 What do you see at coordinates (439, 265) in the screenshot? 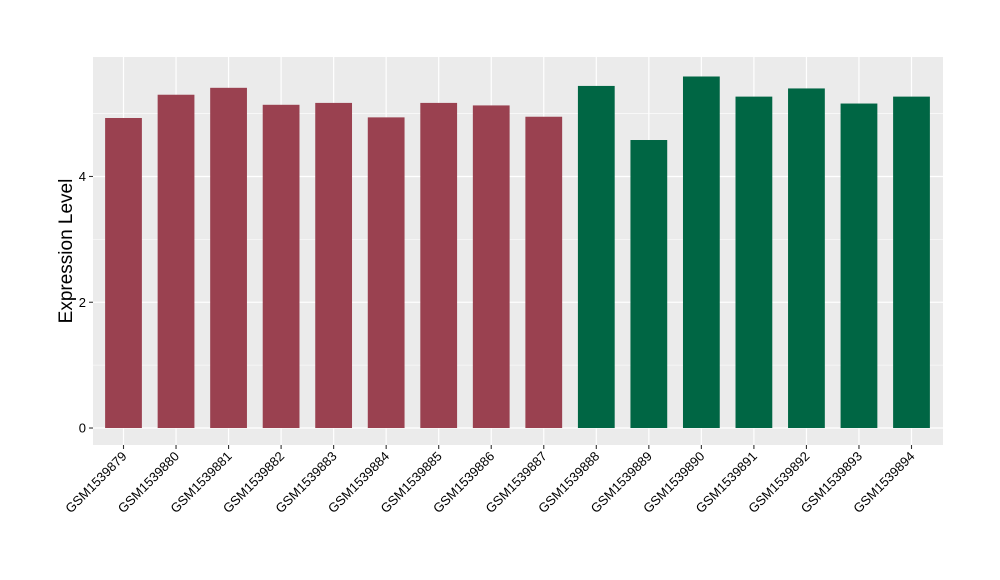
I see `bar-GSM1539885` at bounding box center [439, 265].